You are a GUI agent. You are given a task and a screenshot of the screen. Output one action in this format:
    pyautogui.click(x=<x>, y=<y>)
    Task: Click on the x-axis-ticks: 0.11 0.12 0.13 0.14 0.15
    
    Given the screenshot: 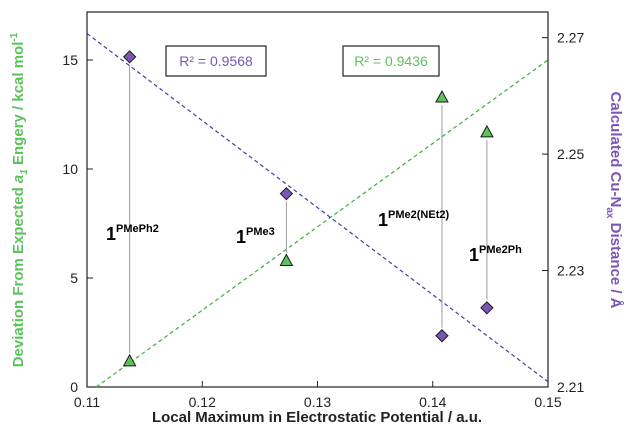 What is the action you would take?
    pyautogui.click(x=318, y=395)
    